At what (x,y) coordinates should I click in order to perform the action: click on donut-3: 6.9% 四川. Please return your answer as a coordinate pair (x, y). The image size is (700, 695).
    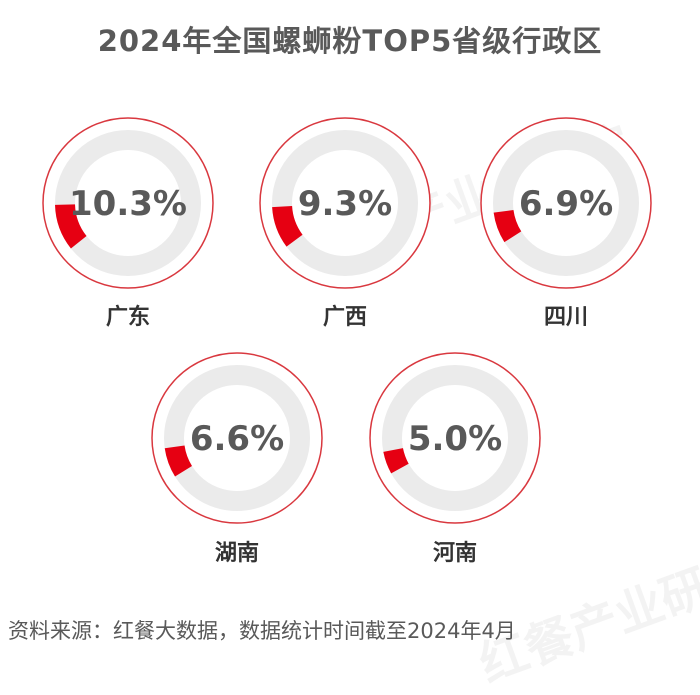
    Looking at the image, I should click on (566, 223).